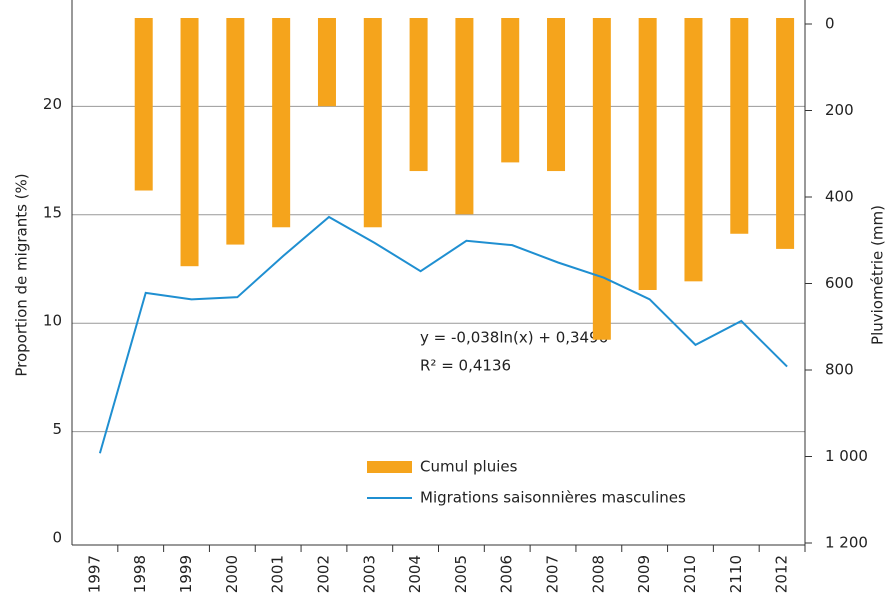 The image size is (894, 596). What do you see at coordinates (140, 574) in the screenshot?
I see `x-tick-label: 1998` at bounding box center [140, 574].